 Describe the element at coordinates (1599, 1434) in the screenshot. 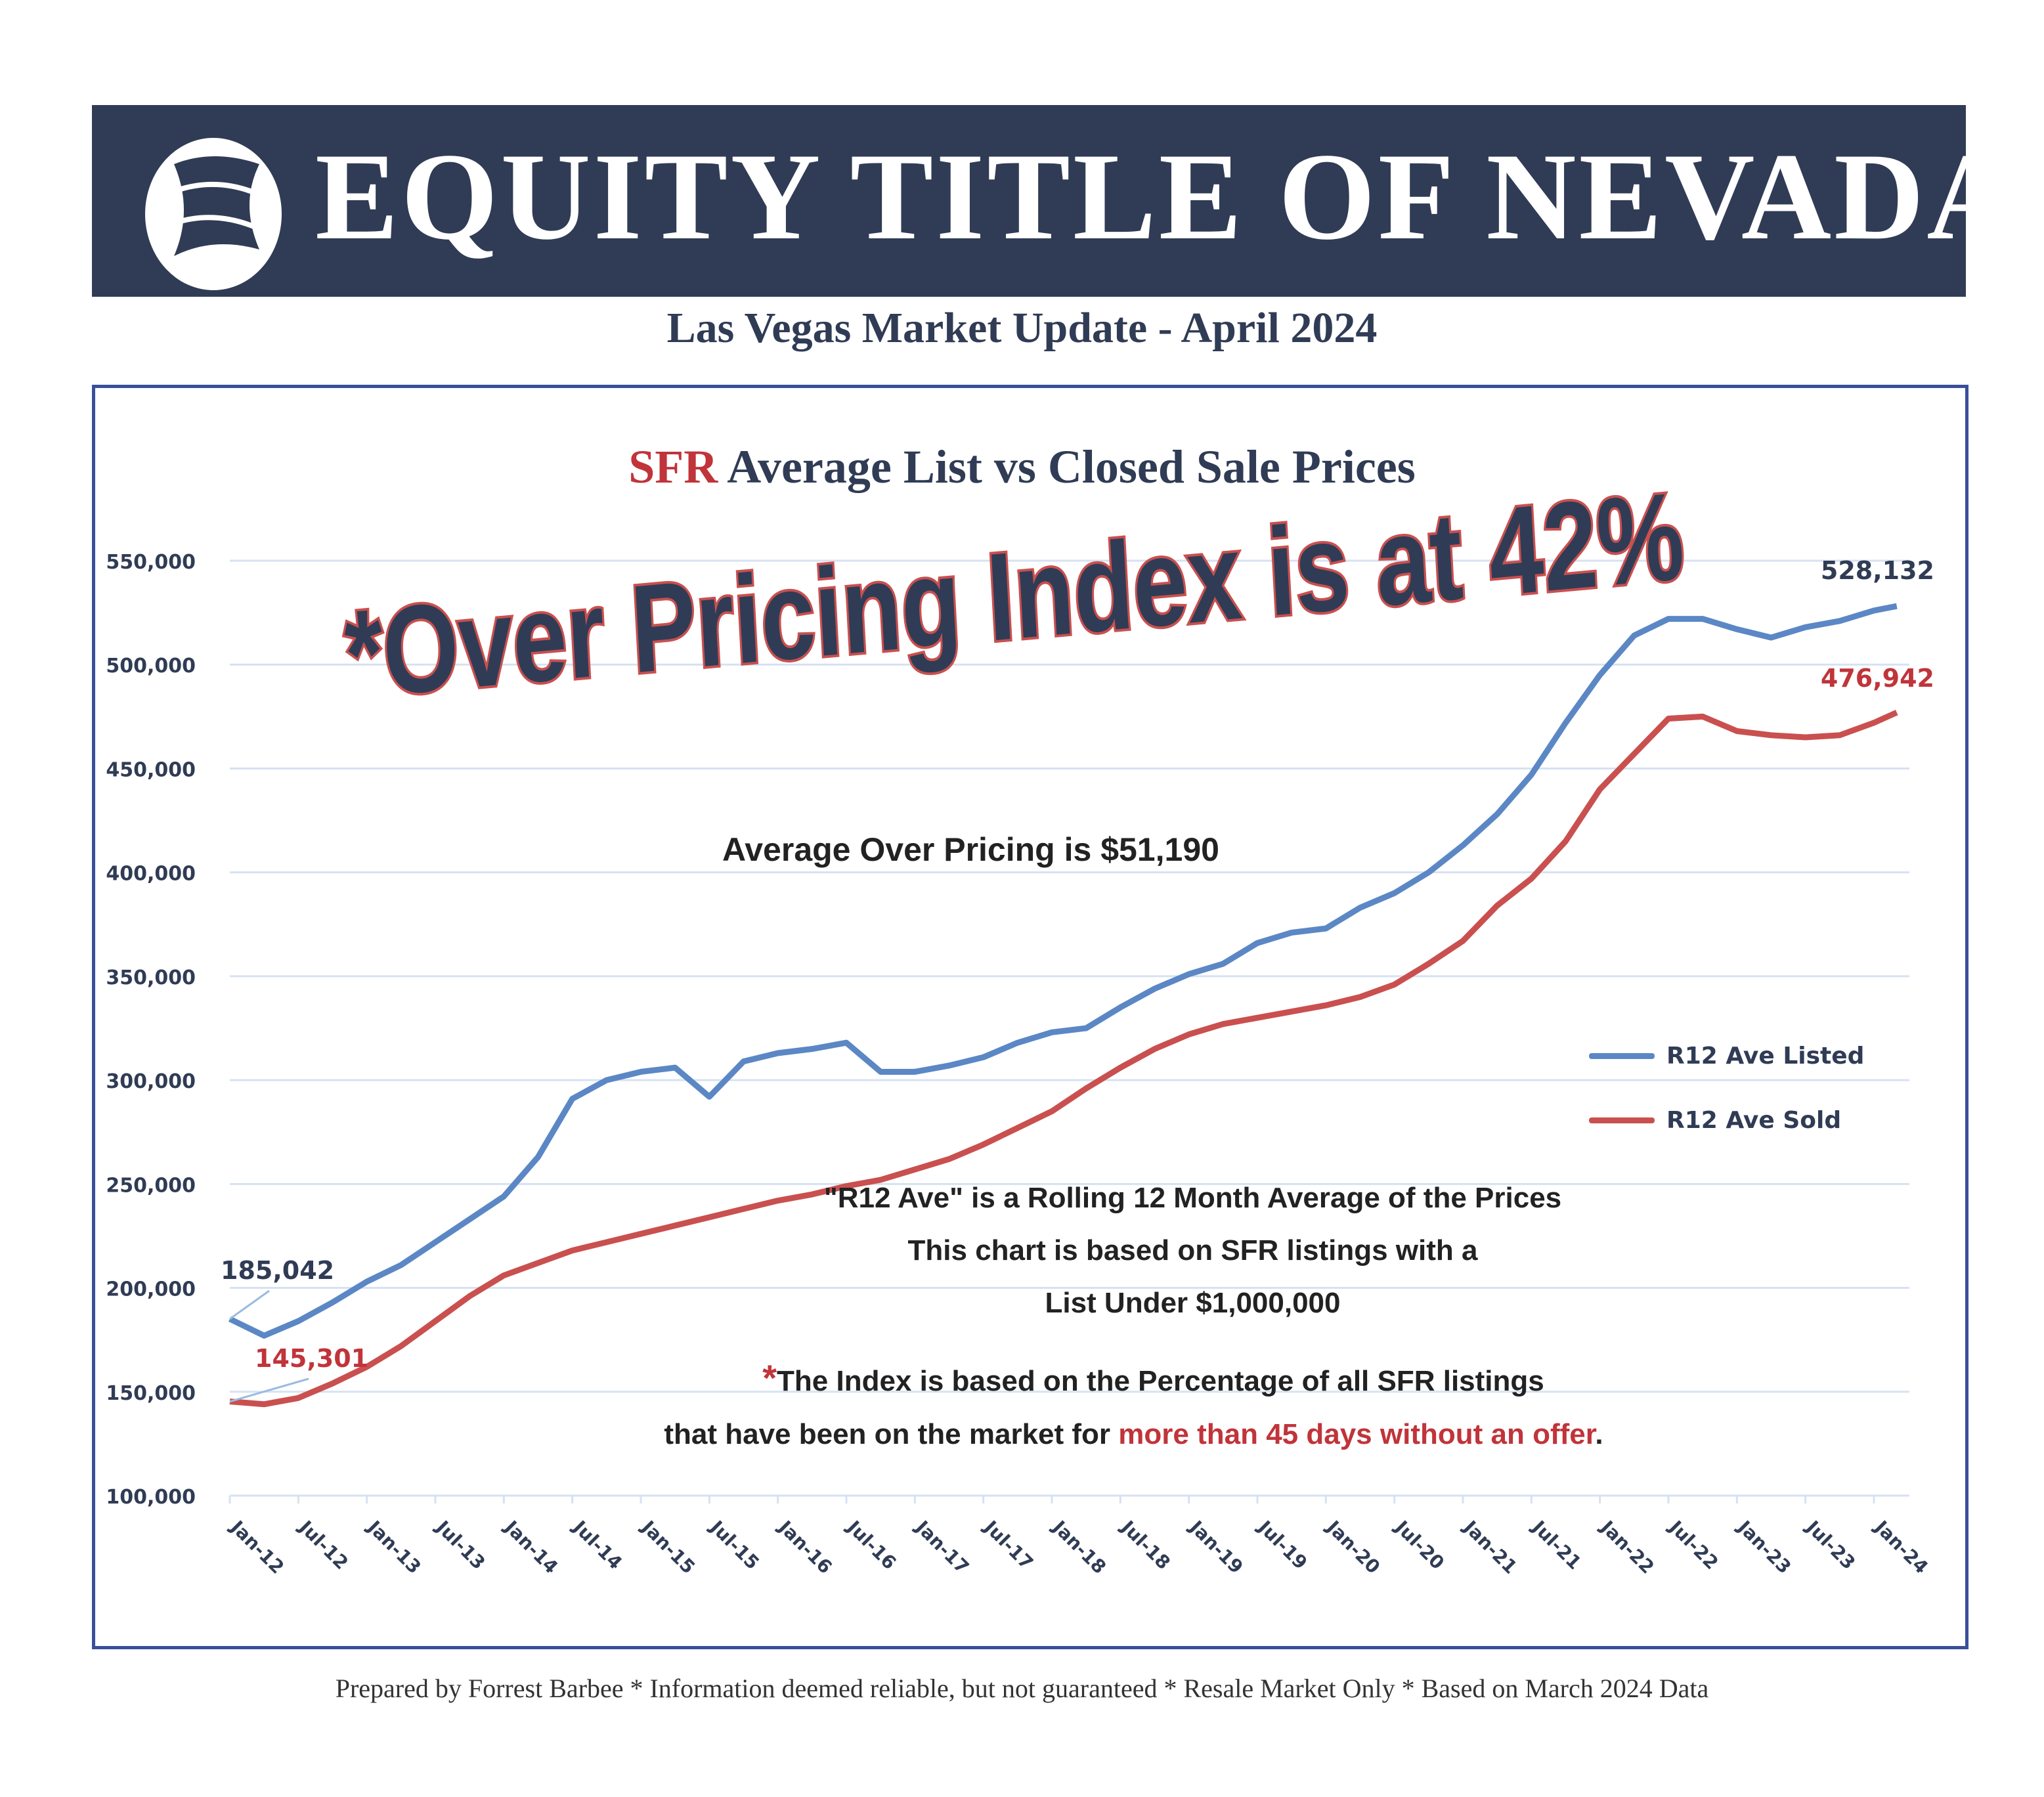

I see `note-market-end: .` at that location.